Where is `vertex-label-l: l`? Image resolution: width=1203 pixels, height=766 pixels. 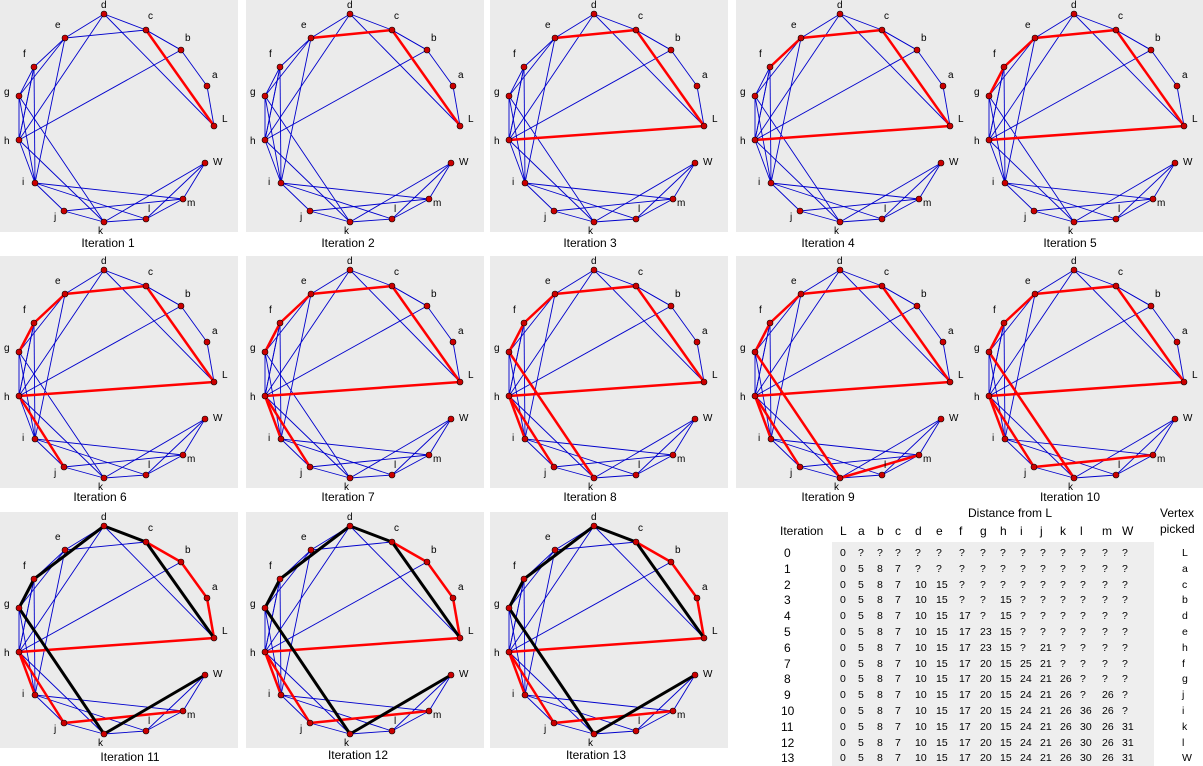
vertex-label-l: l is located at coordinates (1119, 209).